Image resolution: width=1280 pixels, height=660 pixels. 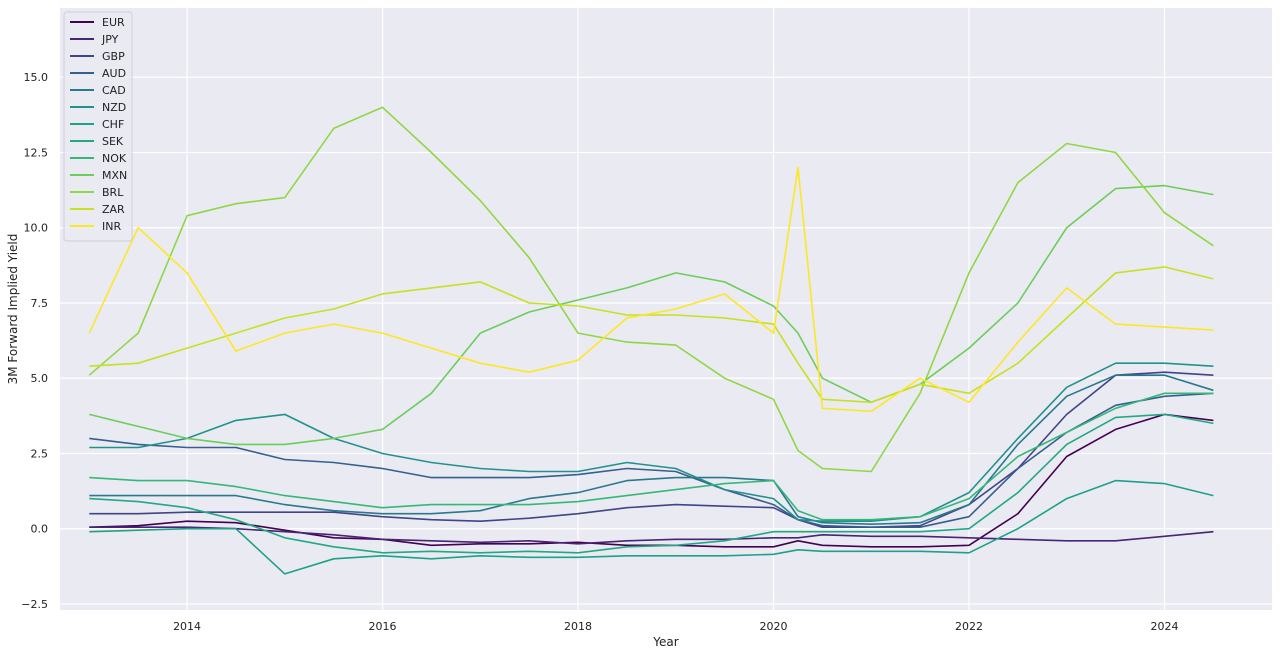 What do you see at coordinates (34, 604) in the screenshot?
I see `y-tick-label: −2.5` at bounding box center [34, 604].